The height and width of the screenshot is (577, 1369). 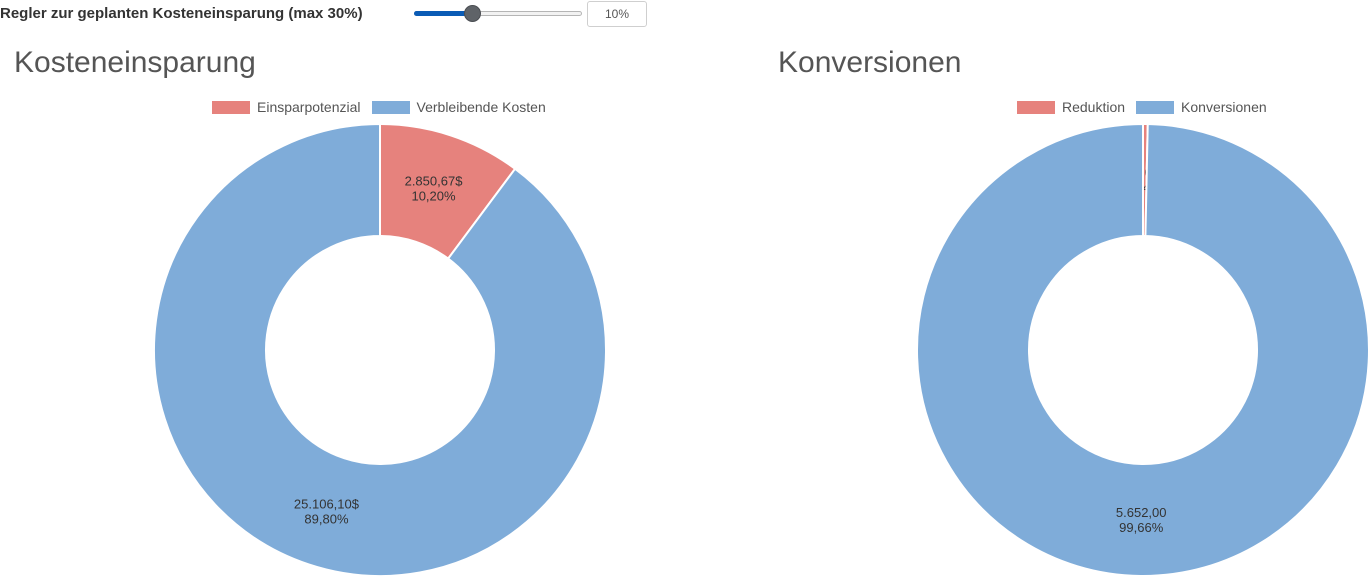 I want to click on legend-label: Reduktion, so click(x=1094, y=107).